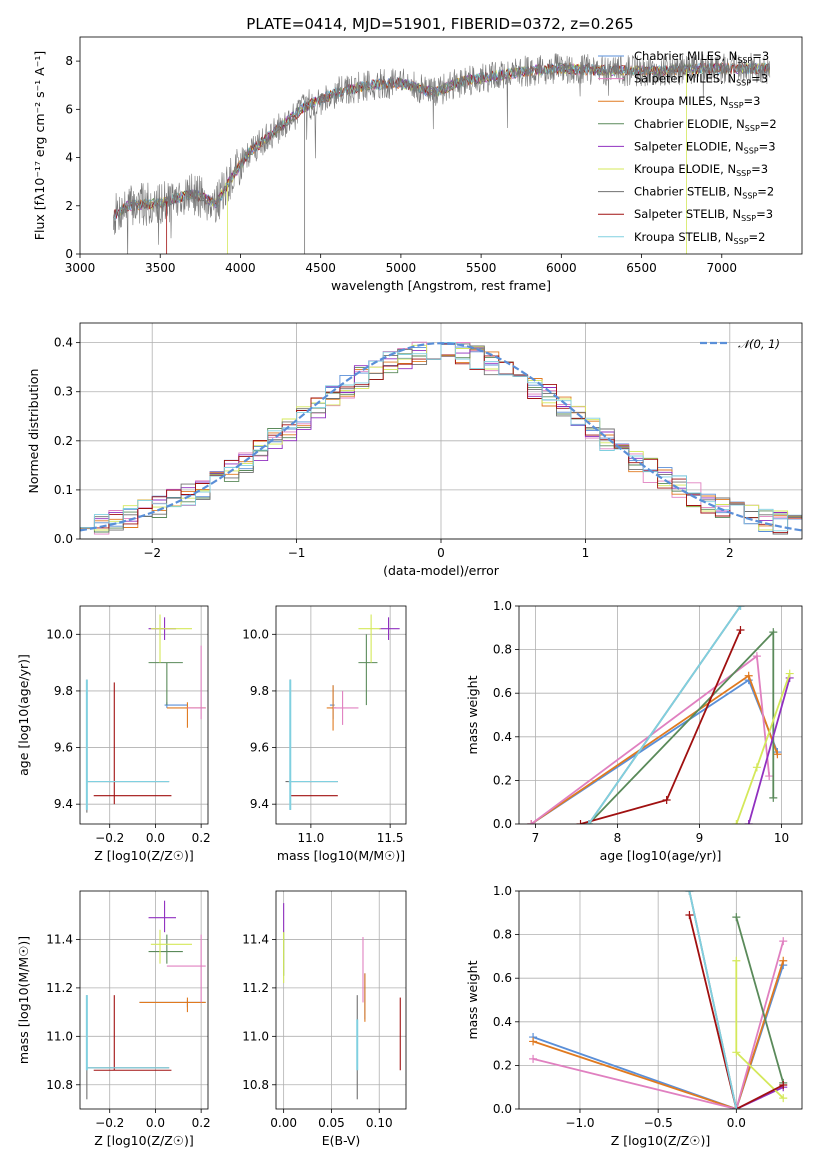  I want to click on legend-label: Chabrier MILES, NSSP=3, so click(701, 57).